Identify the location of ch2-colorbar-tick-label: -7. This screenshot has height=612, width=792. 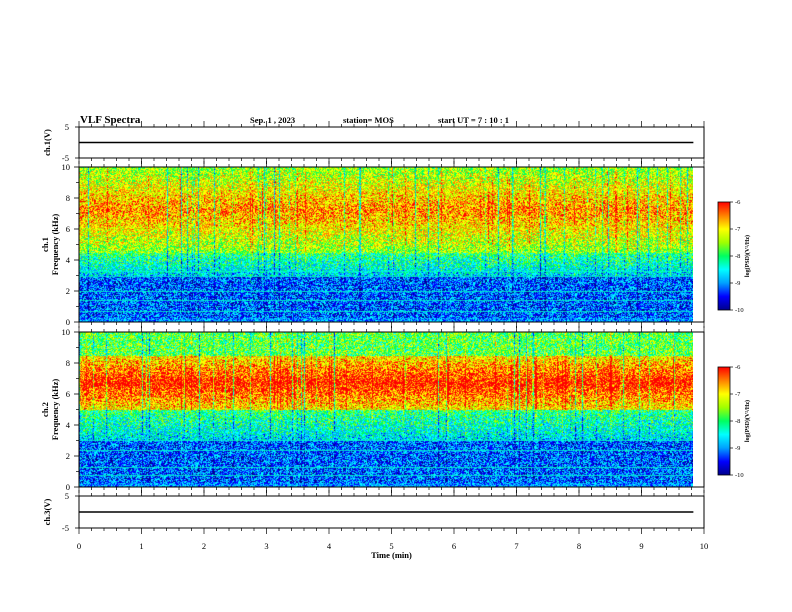
(738, 394).